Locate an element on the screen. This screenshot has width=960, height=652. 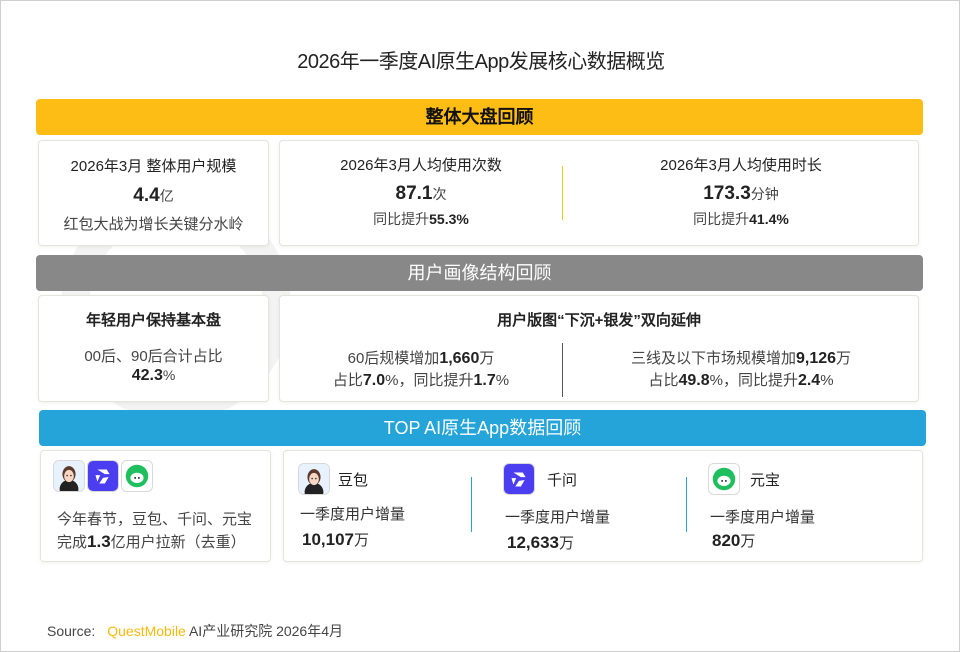
app-metric-value-row: 820万 is located at coordinates (733, 540).